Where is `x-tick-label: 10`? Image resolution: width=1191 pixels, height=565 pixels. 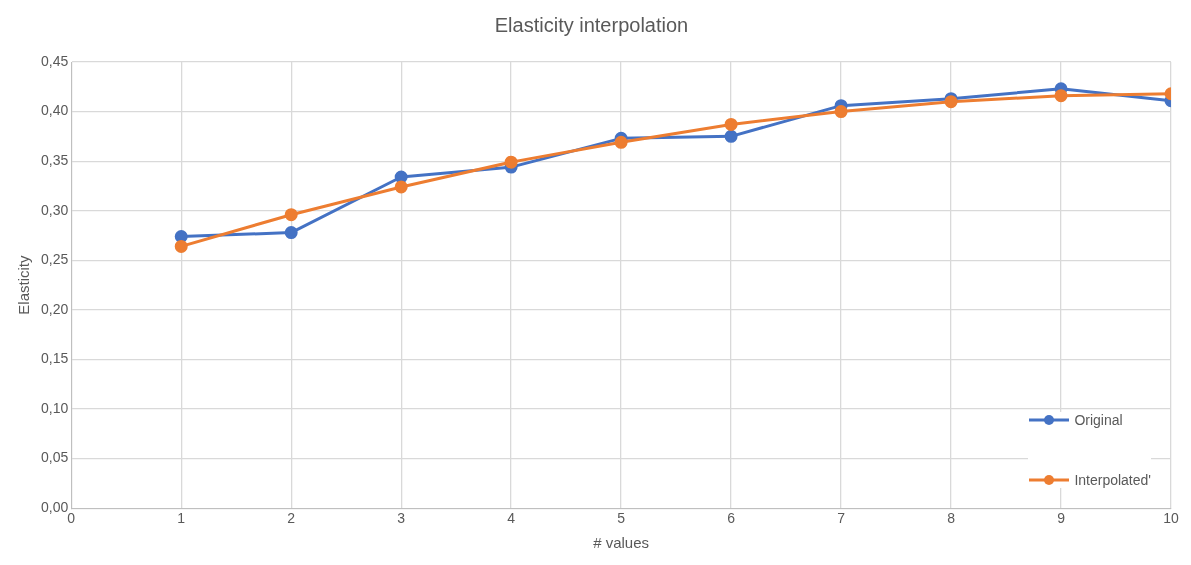 x-tick-label: 10 is located at coordinates (1171, 518).